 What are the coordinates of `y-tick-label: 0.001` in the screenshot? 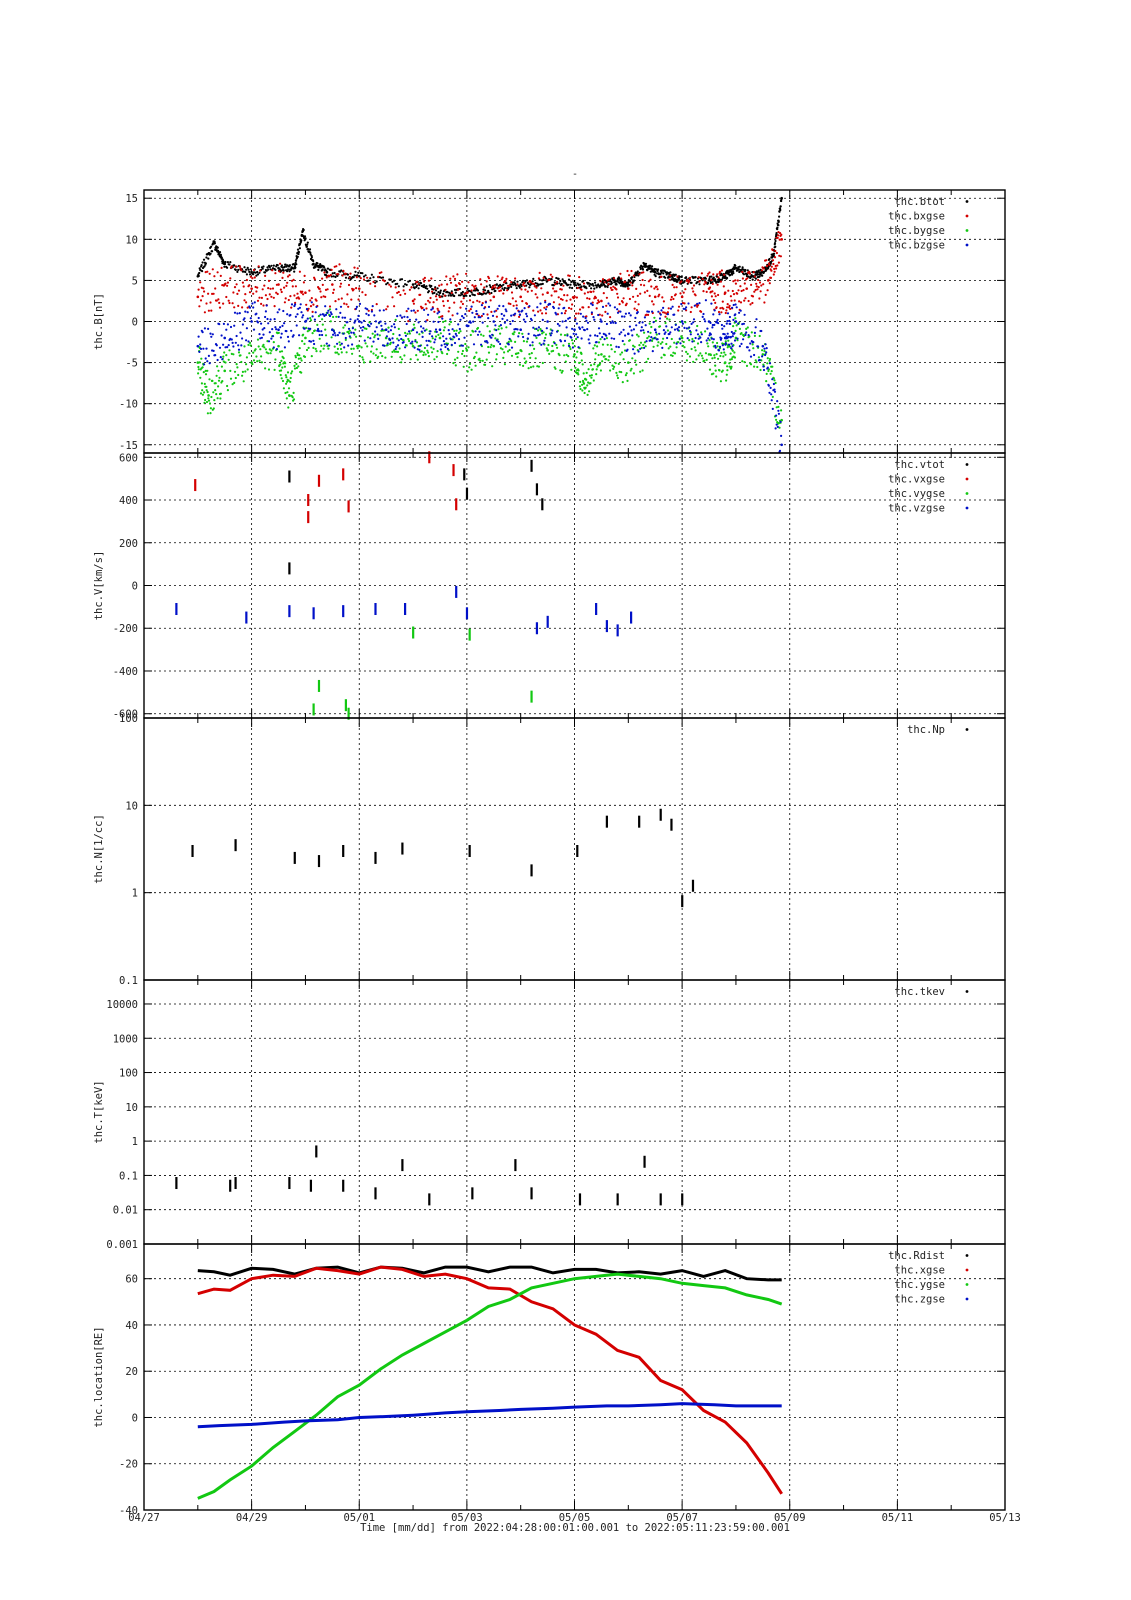 It's located at (122, 1245).